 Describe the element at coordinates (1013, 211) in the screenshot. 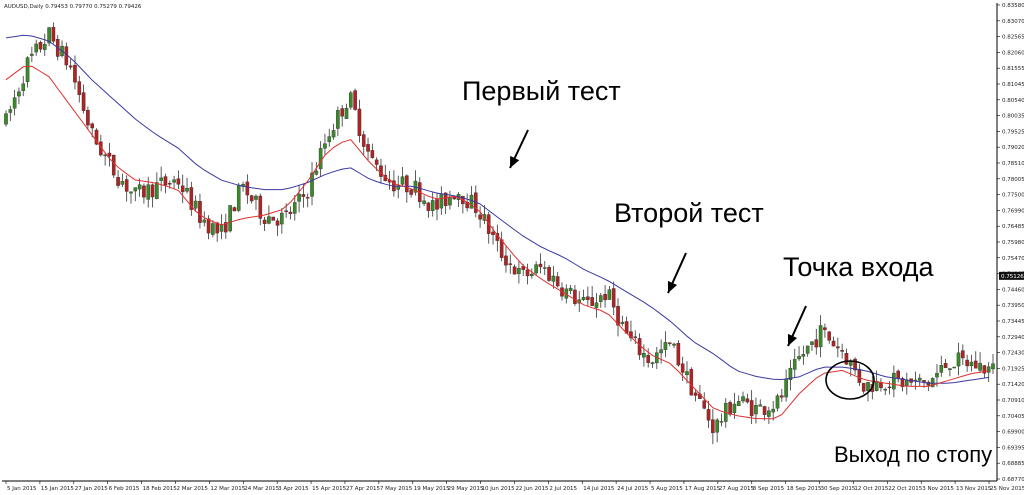

I see `y-tick-label: 0.76990` at that location.